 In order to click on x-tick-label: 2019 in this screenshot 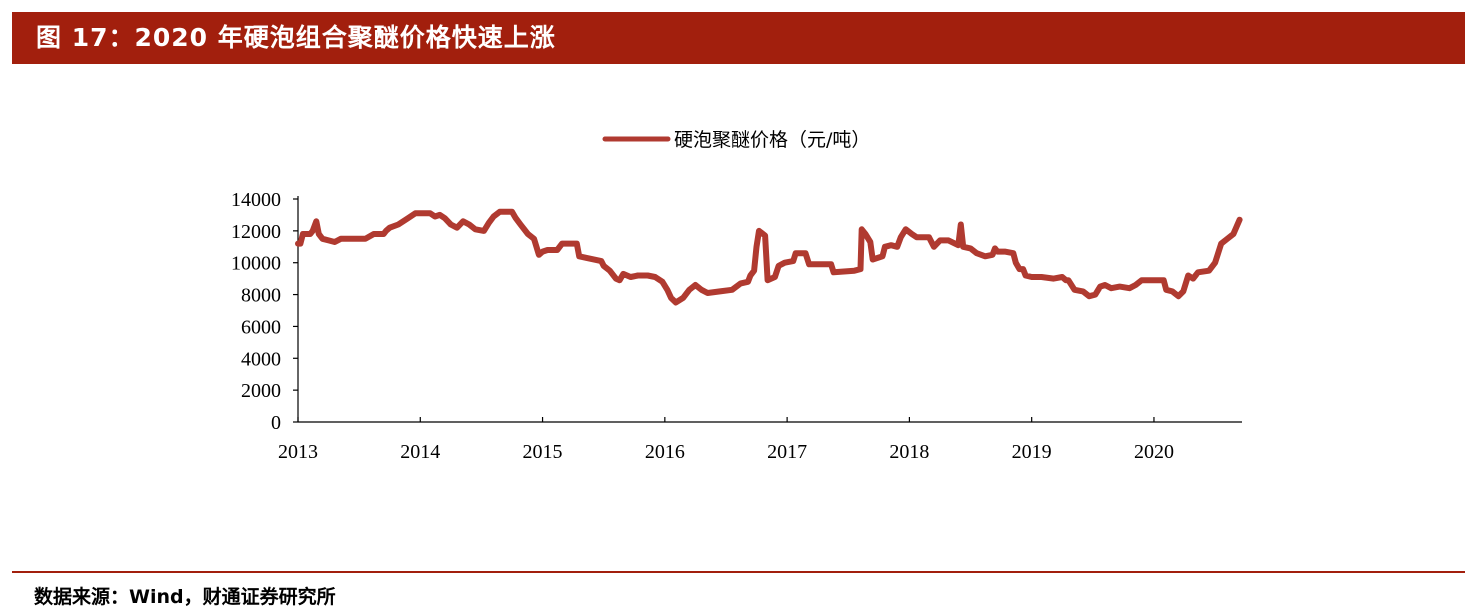, I will do `click(1032, 452)`.